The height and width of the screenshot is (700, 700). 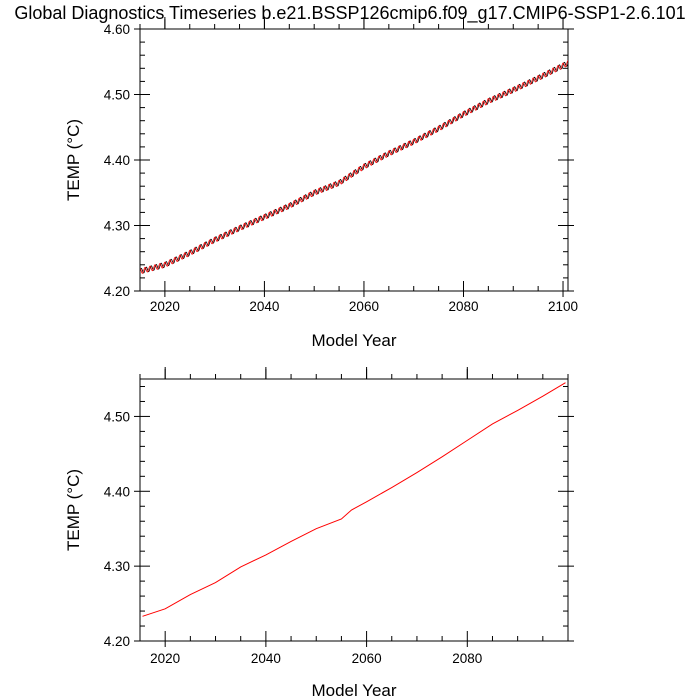 I want to click on x-tick-label: 2100, so click(x=563, y=306).